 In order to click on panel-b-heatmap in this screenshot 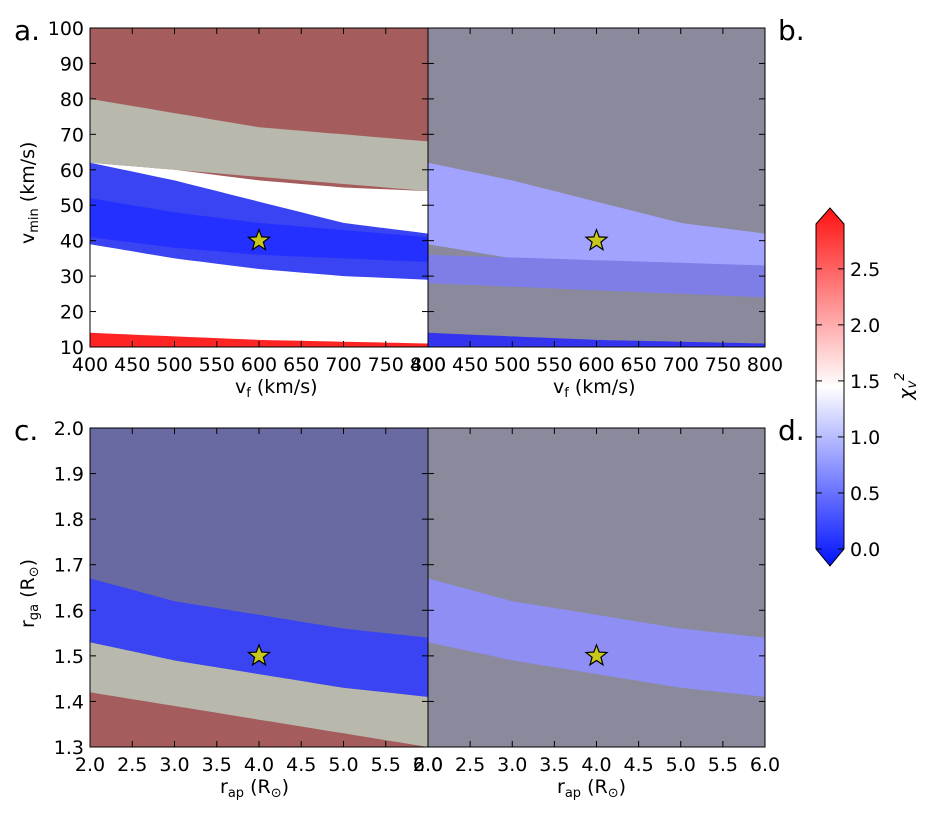, I will do `click(596, 187)`.